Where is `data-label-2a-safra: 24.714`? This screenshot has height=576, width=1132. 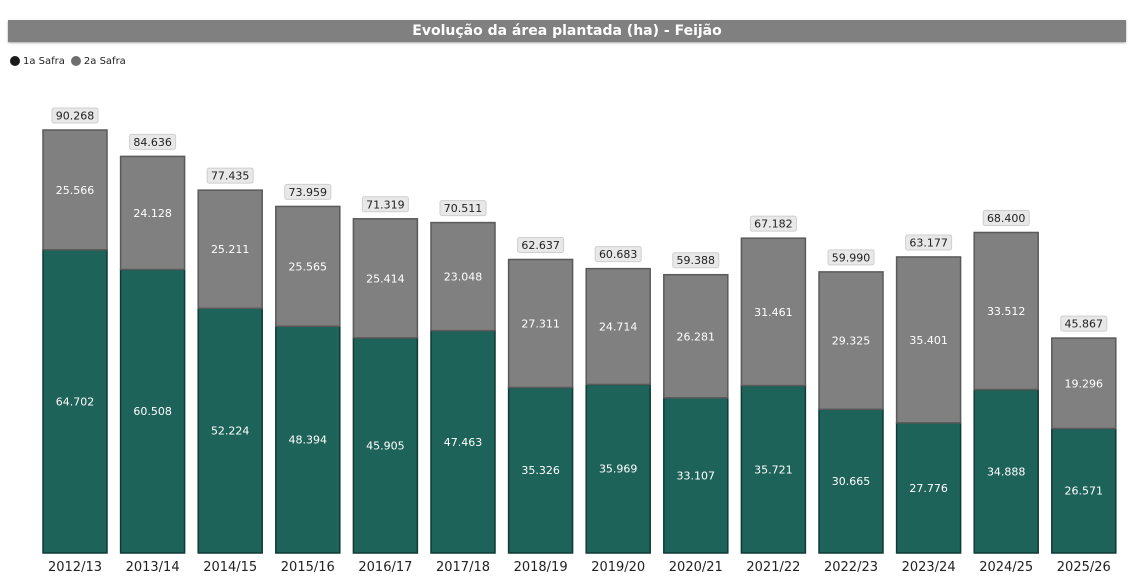 data-label-2a-safra: 24.714 is located at coordinates (618, 327).